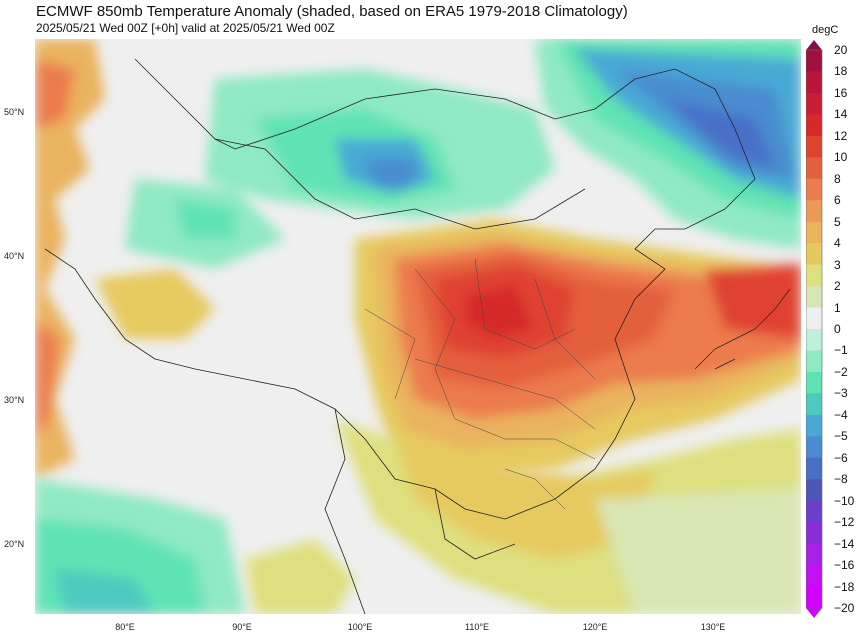  Describe the element at coordinates (668, 144) in the screenshot. I see `cold-northeast` at that location.